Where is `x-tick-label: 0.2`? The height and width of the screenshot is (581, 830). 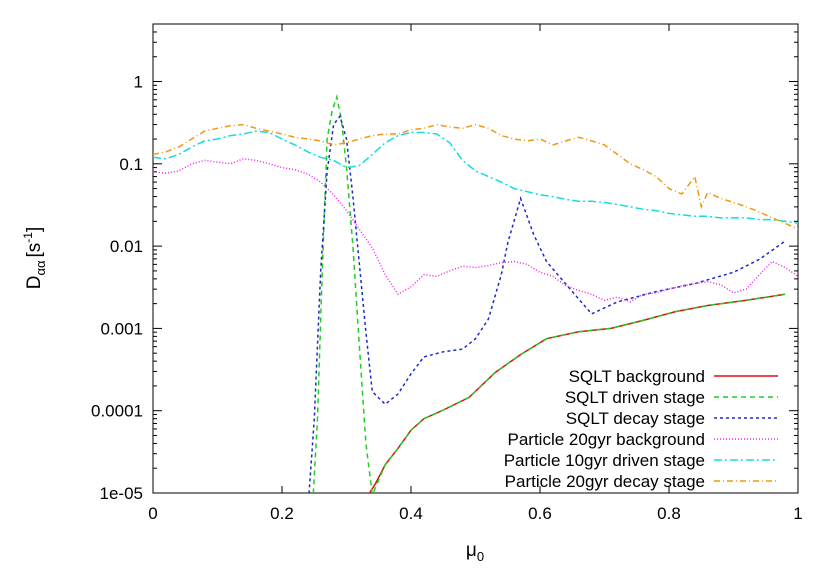 x-tick-label: 0.2 is located at coordinates (282, 513).